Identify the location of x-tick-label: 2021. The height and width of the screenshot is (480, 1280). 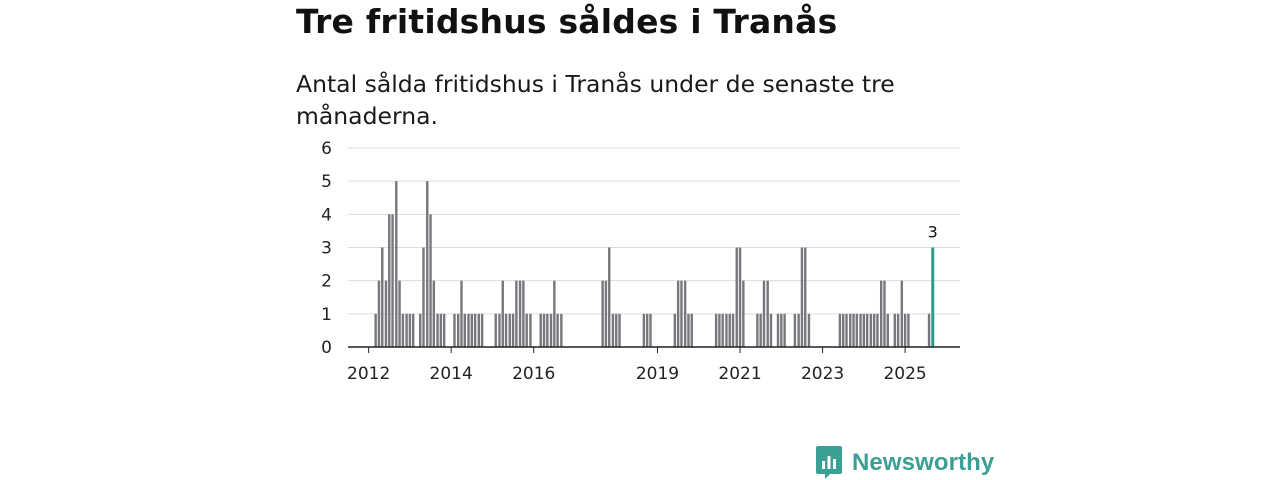
(739, 374).